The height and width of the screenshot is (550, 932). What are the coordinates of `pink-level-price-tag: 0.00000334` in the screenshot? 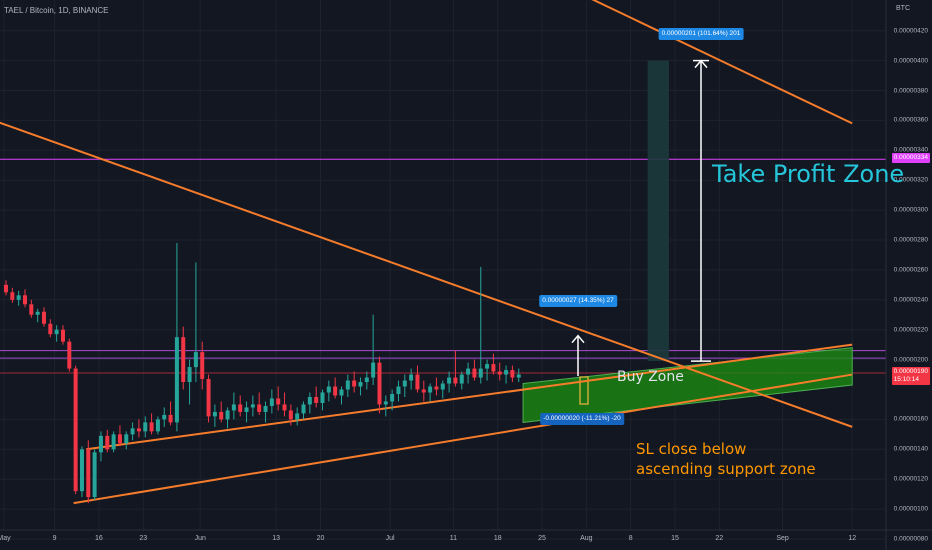 It's located at (910, 158).